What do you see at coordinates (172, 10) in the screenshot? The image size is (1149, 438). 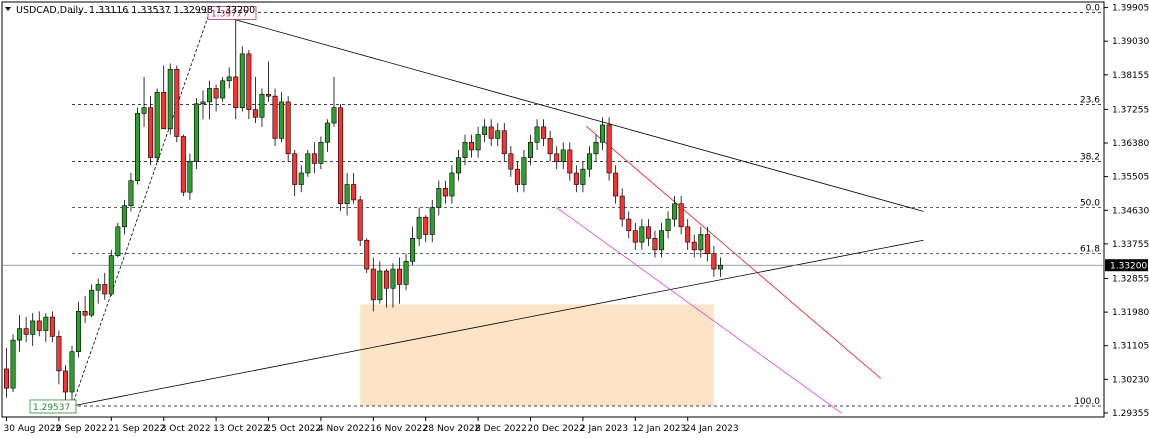 I see `chart-ohlc: 1.33116 1.33537 1.32998 1.33200` at bounding box center [172, 10].